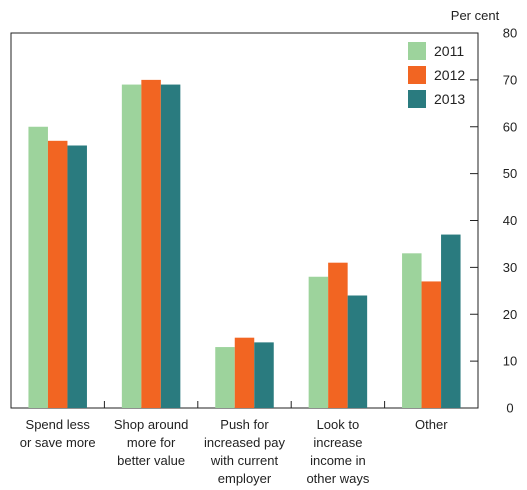 Image resolution: width=527 pixels, height=490 pixels. I want to click on x-category-label: better value, so click(151, 460).